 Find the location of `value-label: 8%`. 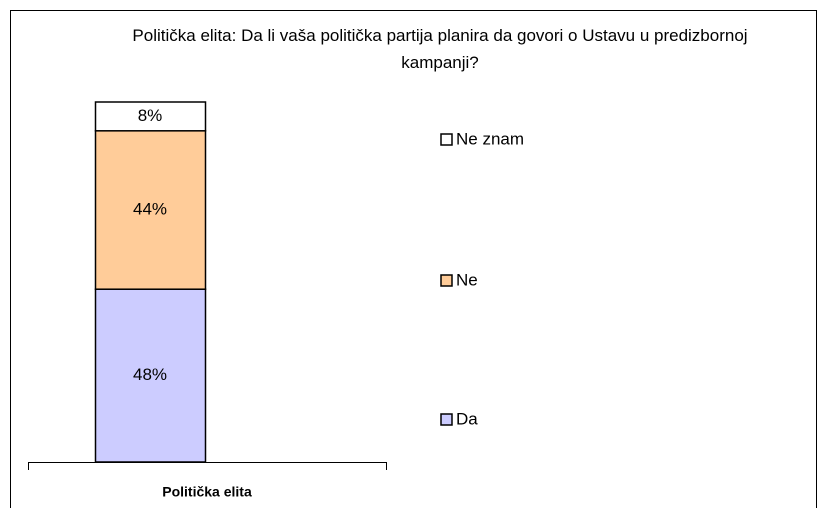

value-label: 8% is located at coordinates (150, 115).